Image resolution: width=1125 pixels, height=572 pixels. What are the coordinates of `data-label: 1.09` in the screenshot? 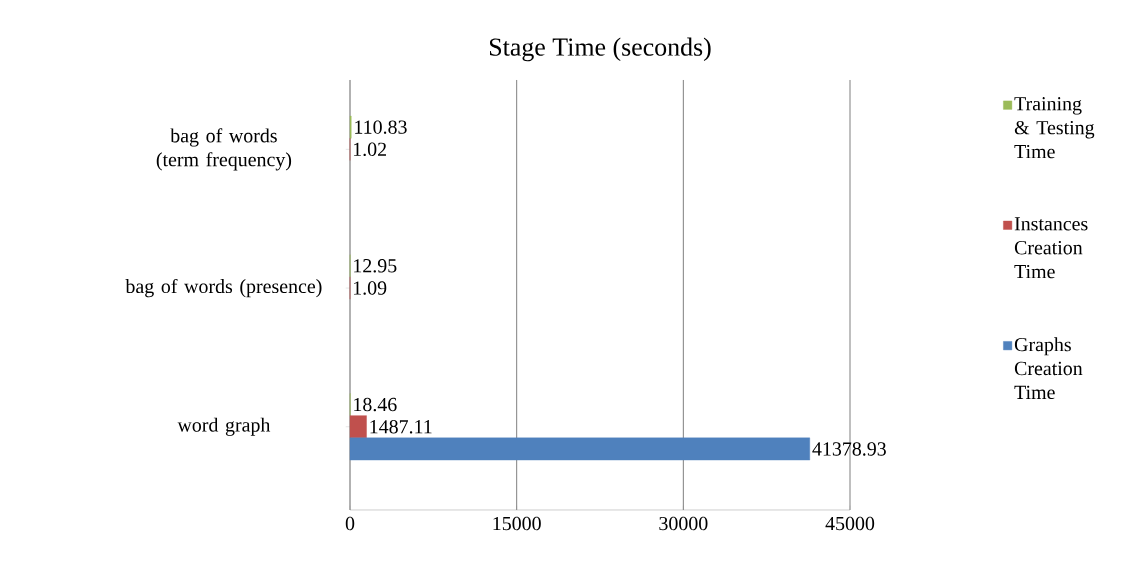 It's located at (370, 288).